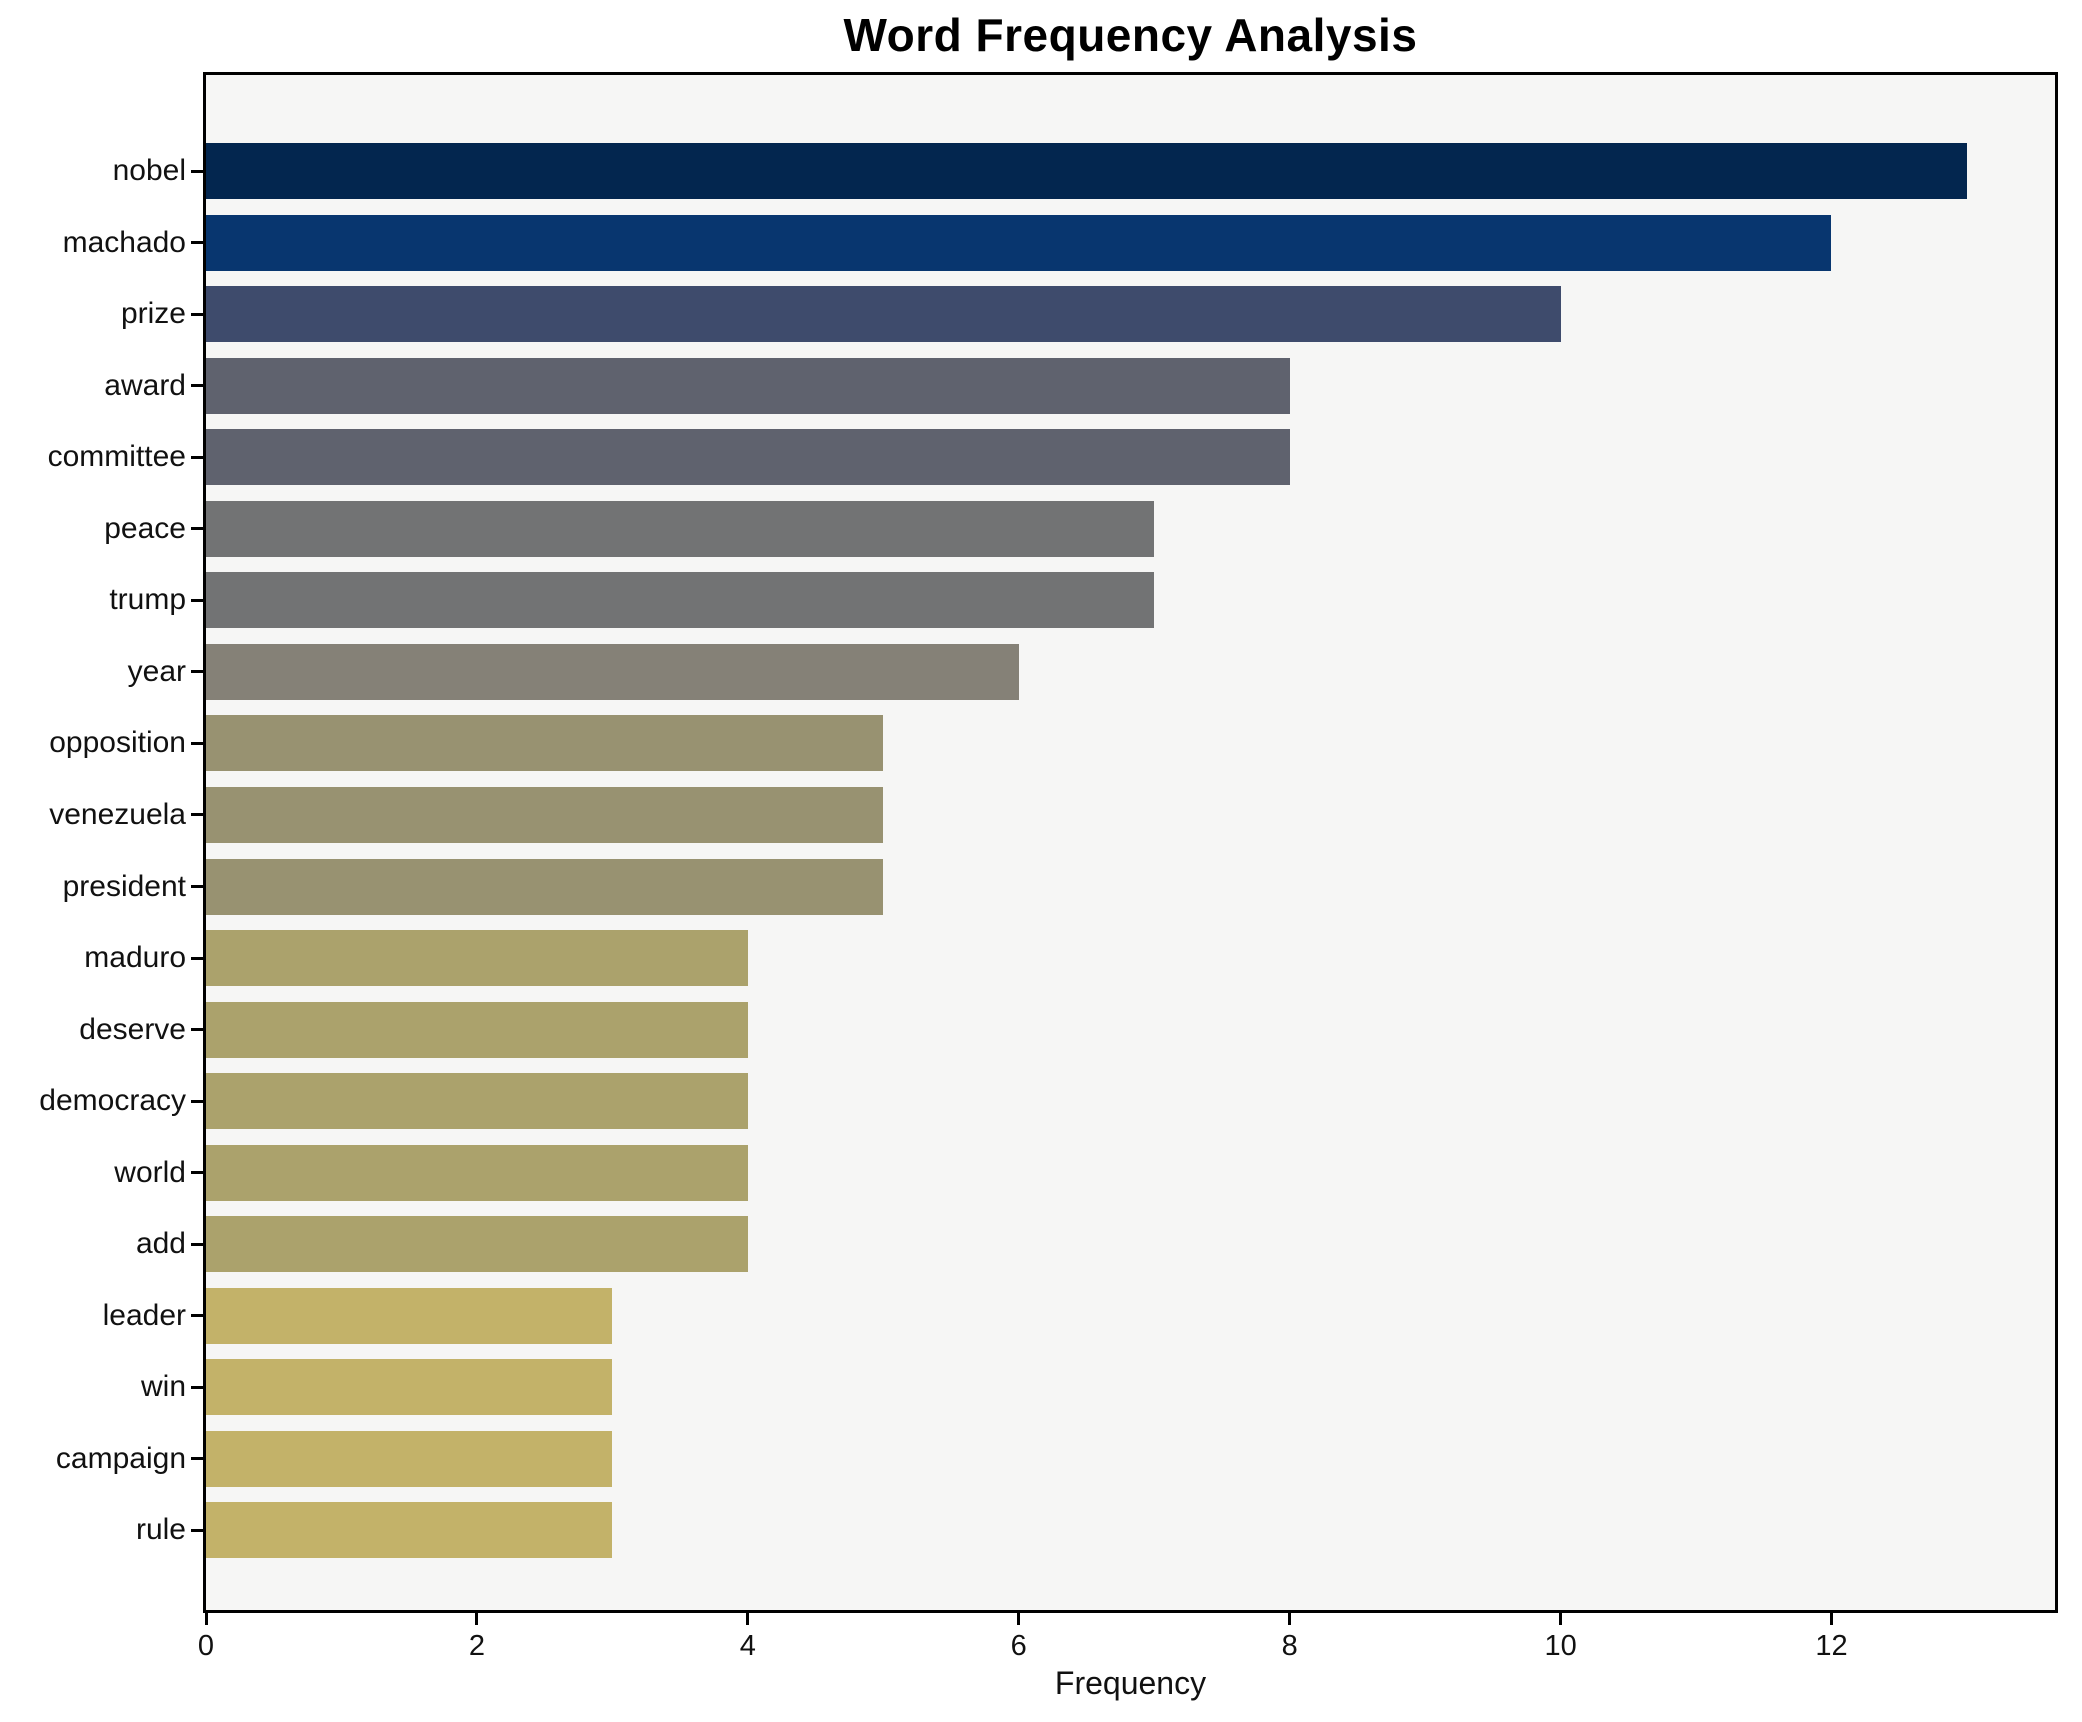 The width and height of the screenshot is (2082, 1722). I want to click on bar-machado, so click(1019, 242).